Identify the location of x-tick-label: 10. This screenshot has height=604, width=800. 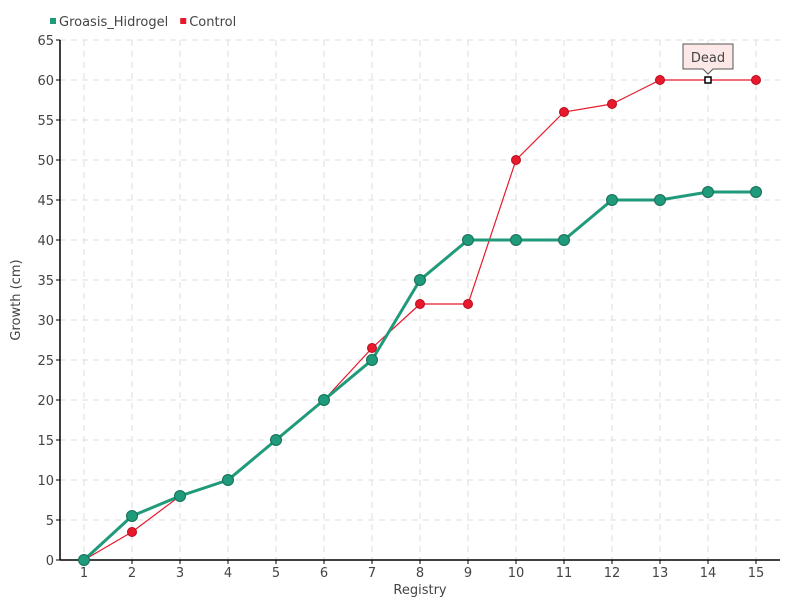
(516, 573).